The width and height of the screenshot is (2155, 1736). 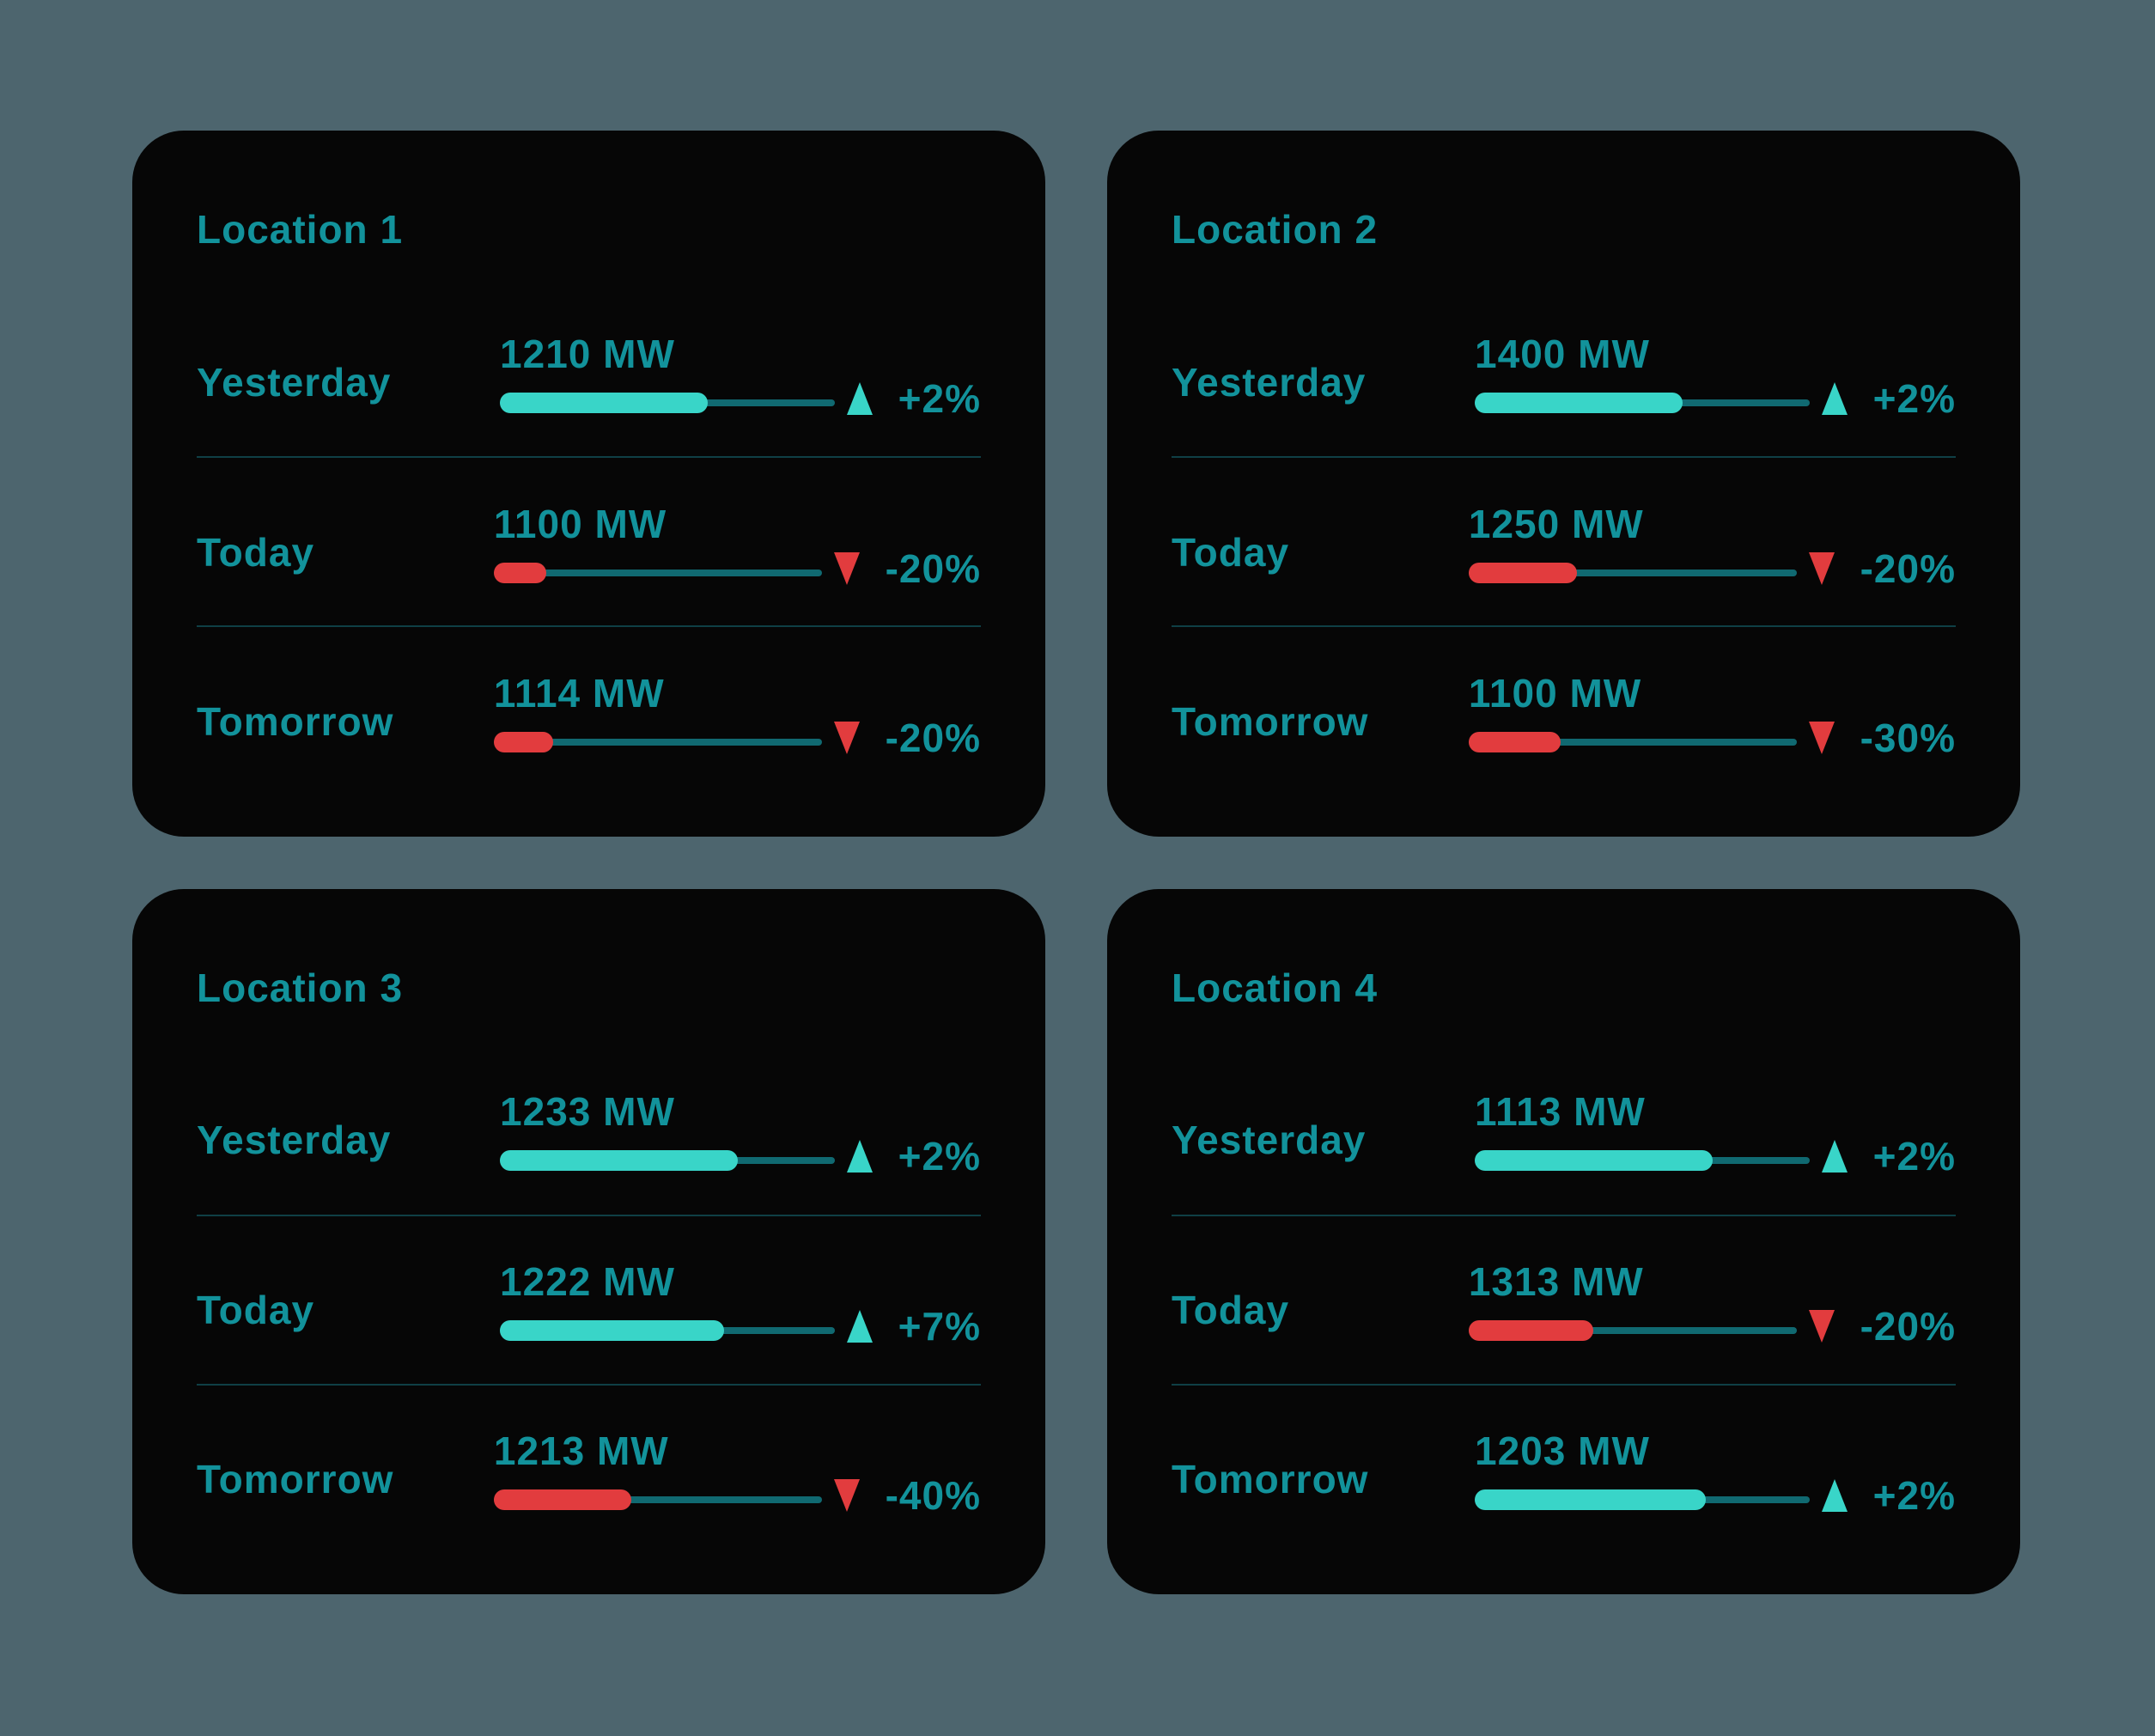 I want to click on power-value: 1400 MW, so click(x=1562, y=354).